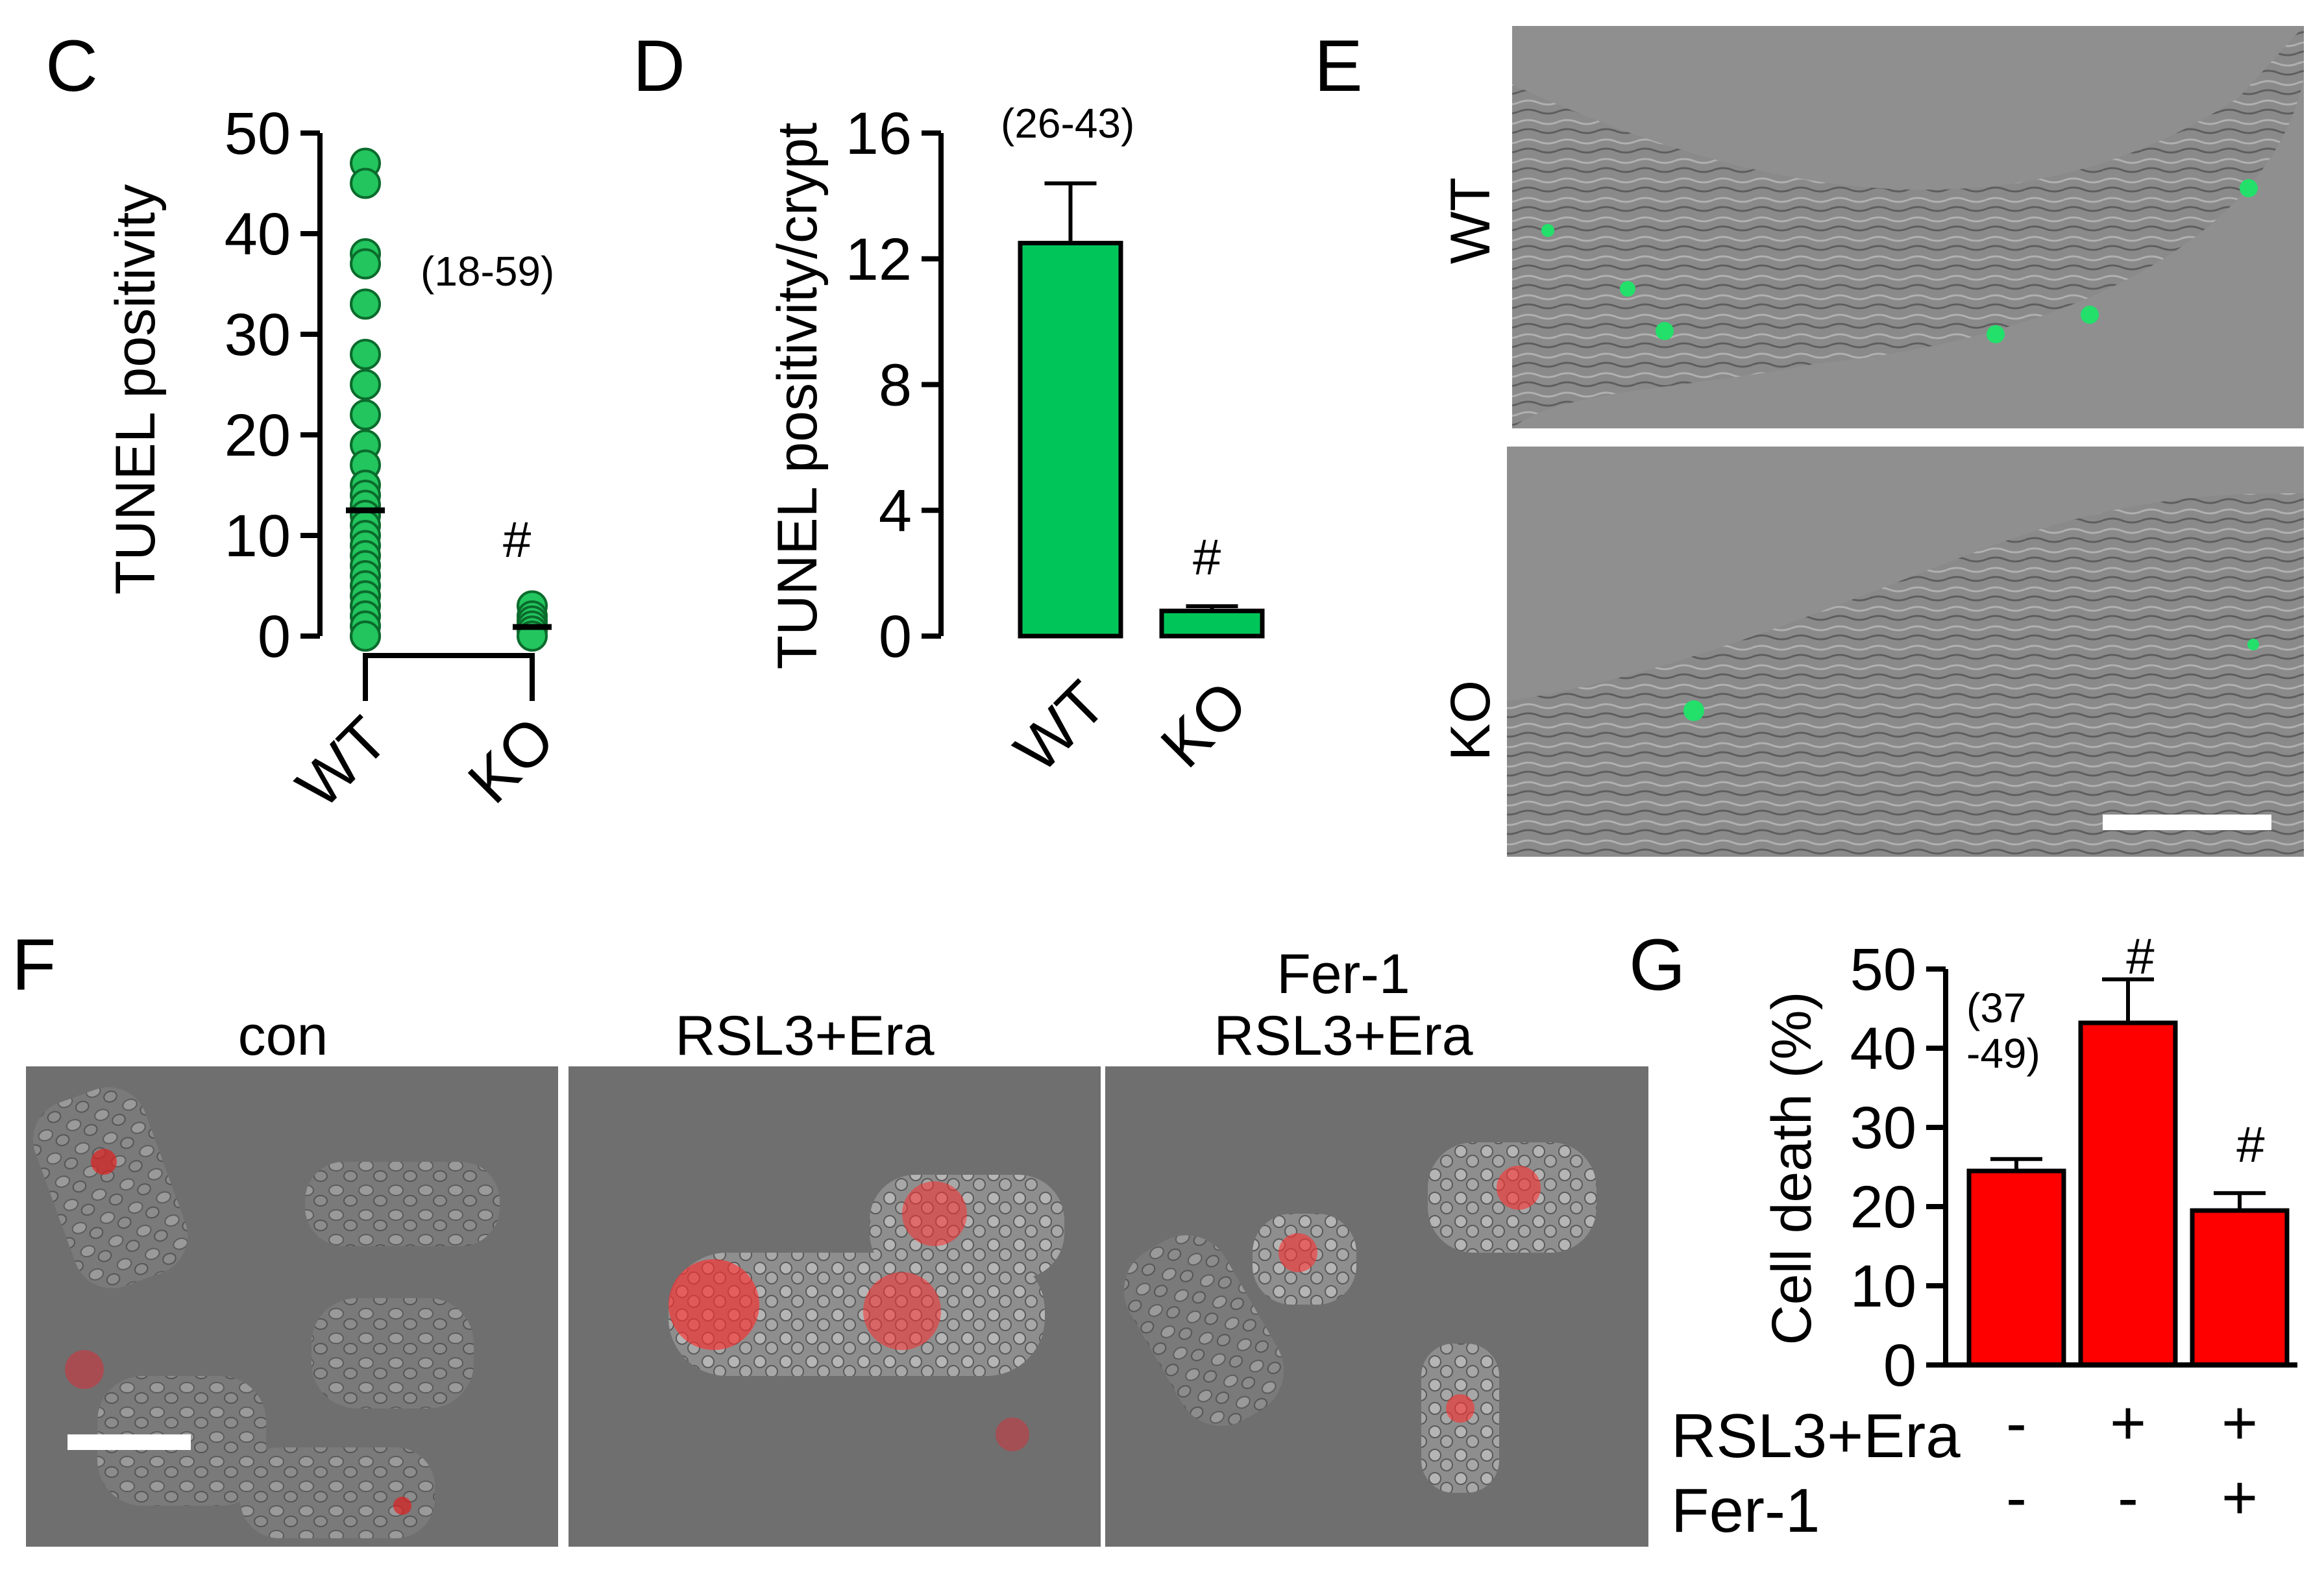 Image resolution: width=2324 pixels, height=1572 pixels. What do you see at coordinates (1964, 1466) in the screenshot?
I see `chart-g-conditions: RSL3+Era - + +Fer-1- - +` at bounding box center [1964, 1466].